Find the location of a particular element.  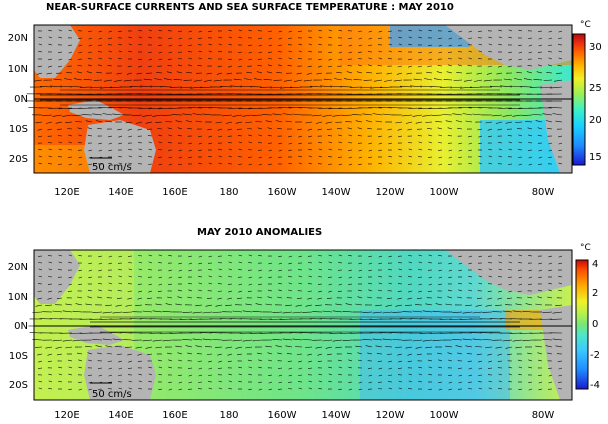

sst-xtick-140w: 140W is located at coordinates (336, 192).